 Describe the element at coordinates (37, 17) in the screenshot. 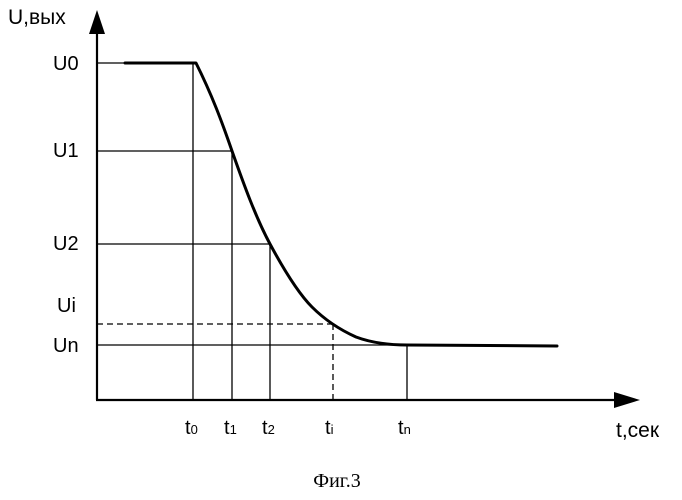

I see `y-axis-label: U,вых` at that location.